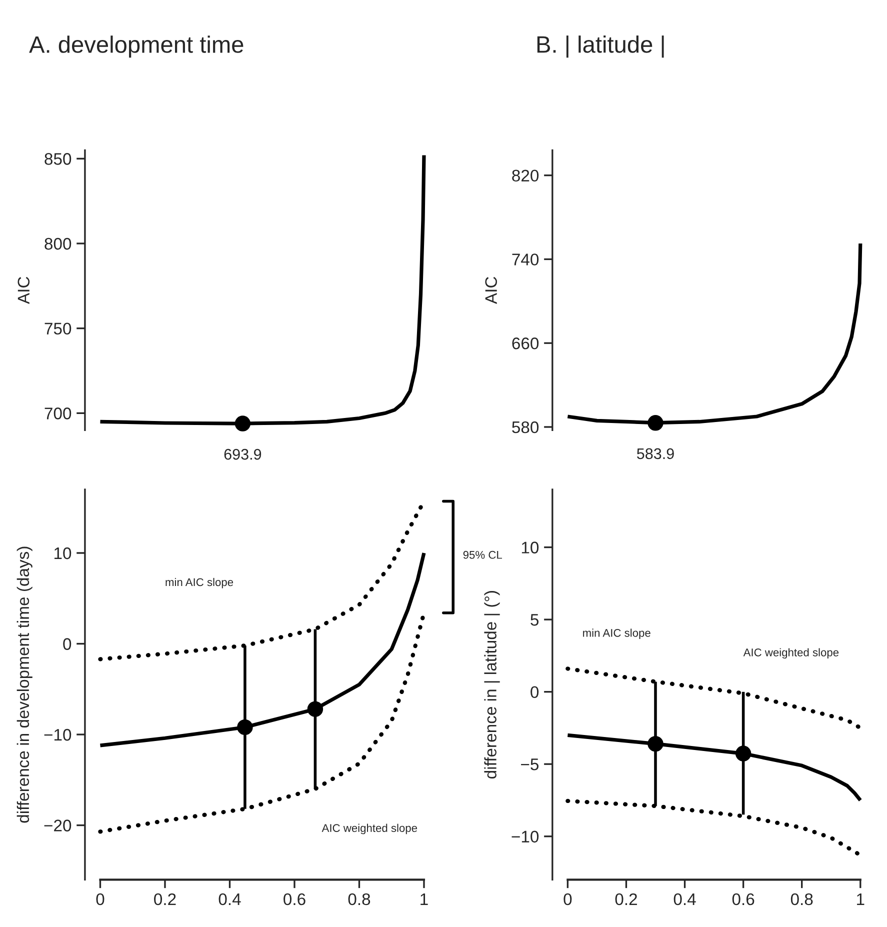 This screenshot has width=887, height=927. Describe the element at coordinates (136, 47) in the screenshot. I see `chart-title: A. development time` at that location.